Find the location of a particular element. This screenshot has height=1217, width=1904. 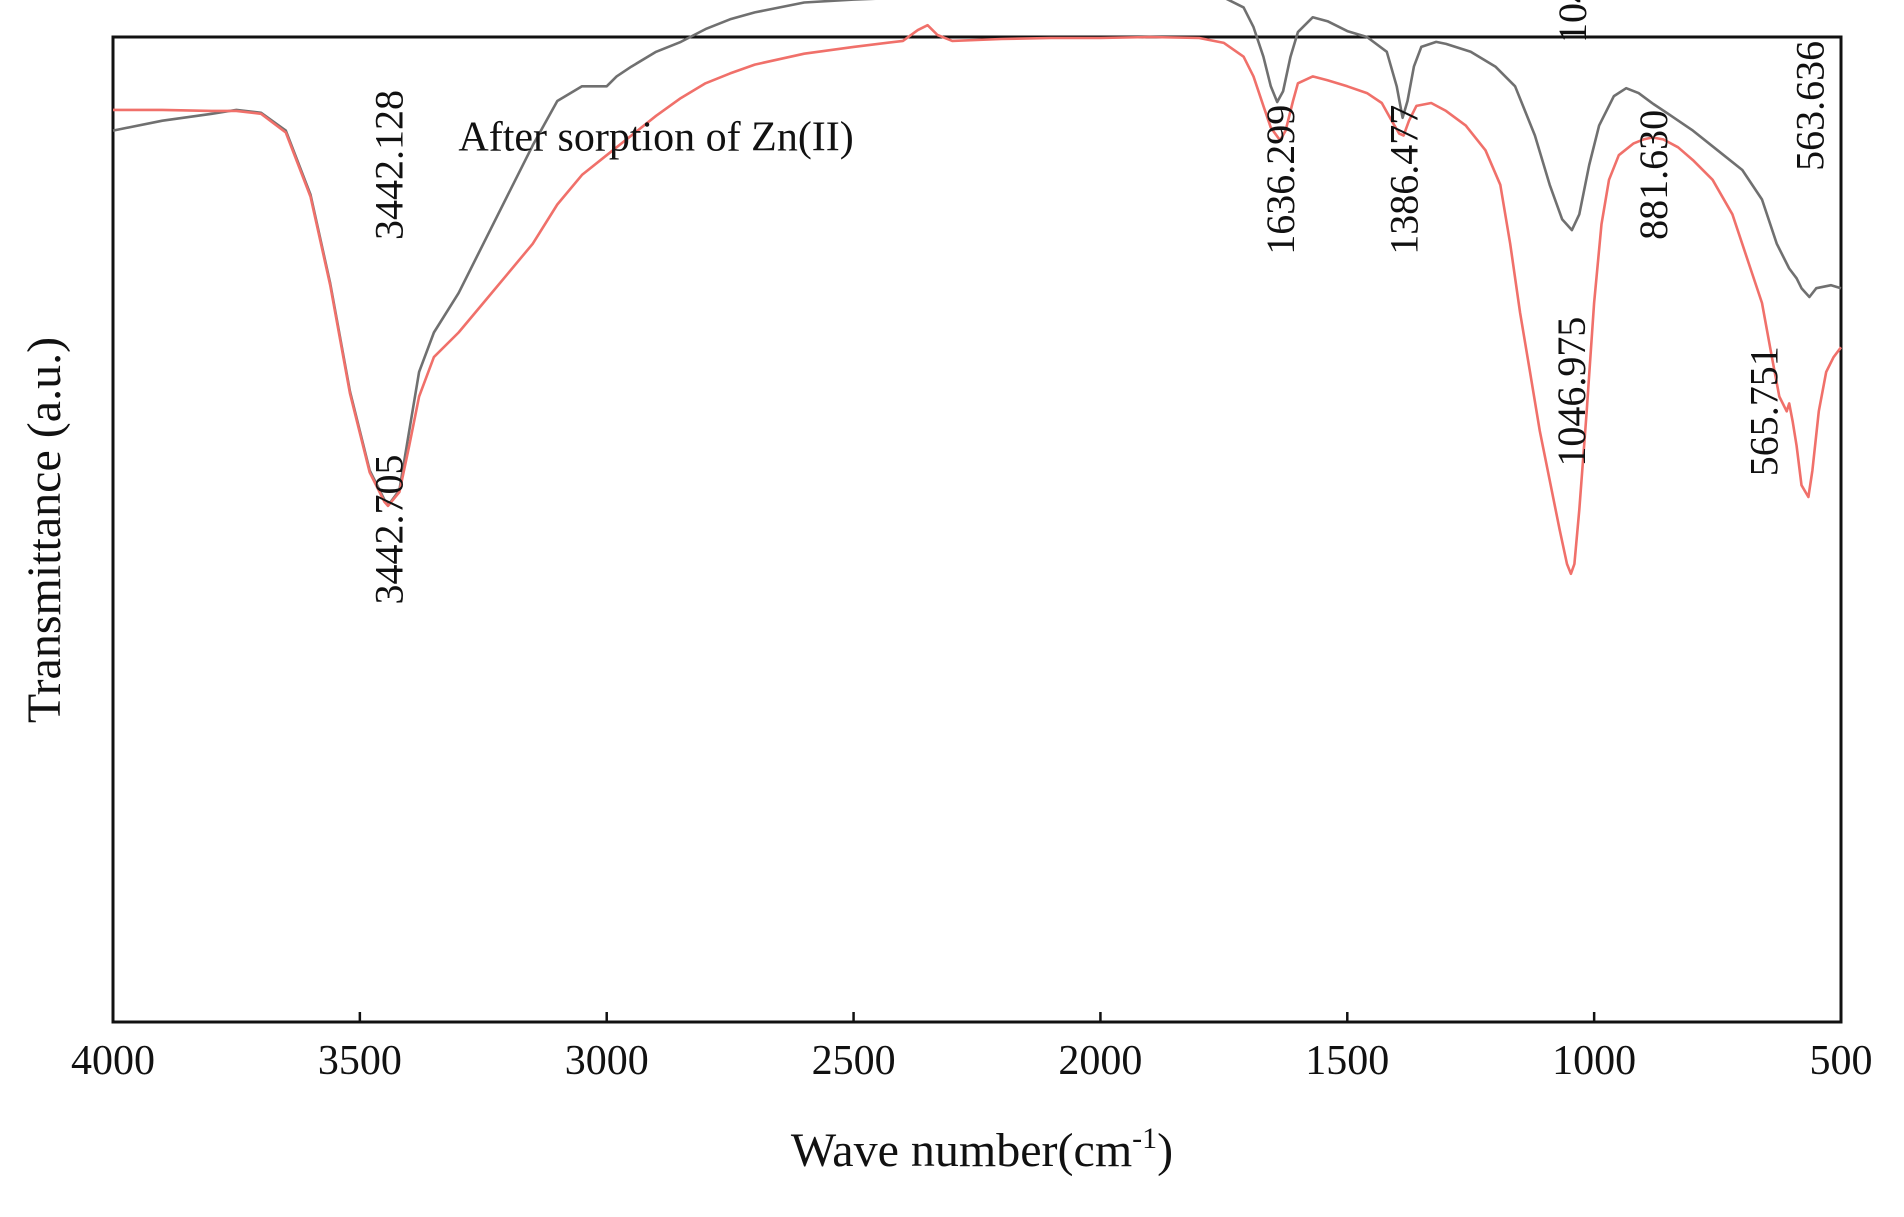

peak-label: 563.636 is located at coordinates (1809, 106).